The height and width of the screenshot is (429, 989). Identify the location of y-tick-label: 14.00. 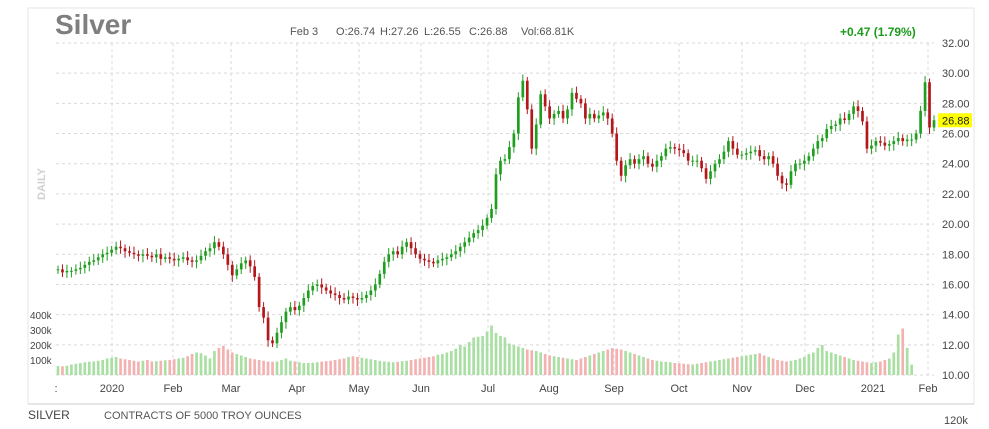
(956, 316).